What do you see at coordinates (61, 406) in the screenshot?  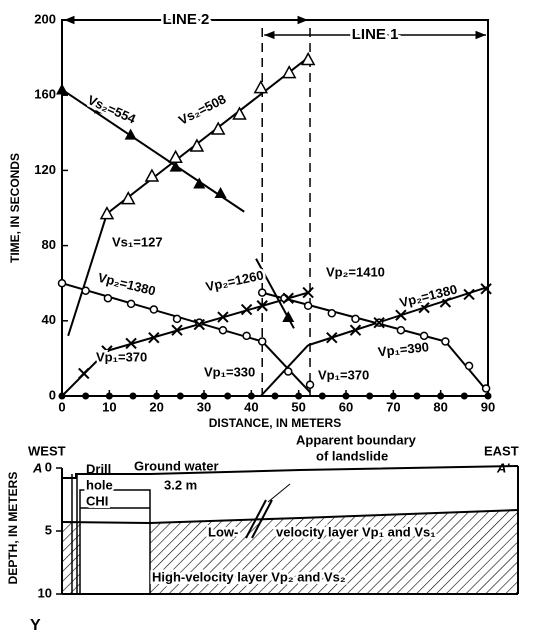 I see `x-tick-label: 0` at bounding box center [61, 406].